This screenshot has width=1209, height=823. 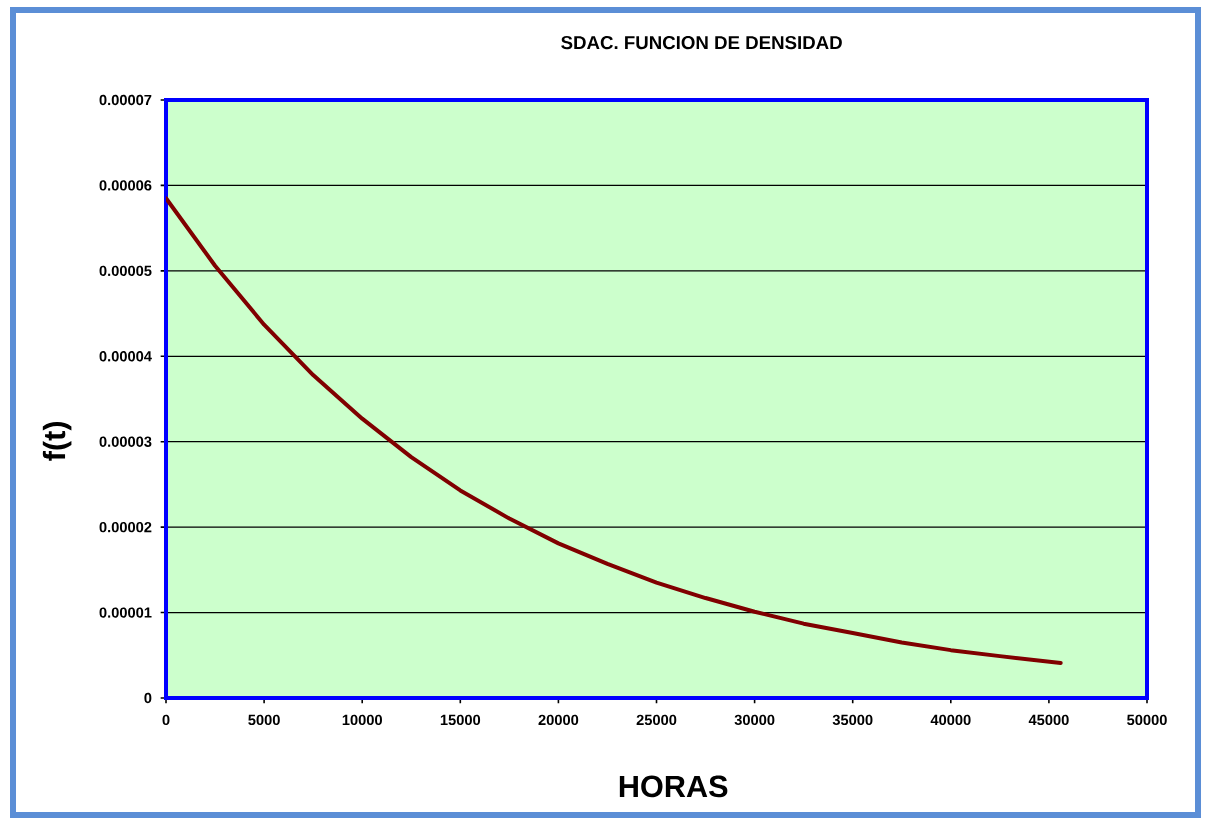 What do you see at coordinates (264, 720) in the screenshot?
I see `x-tick-label: 5000` at bounding box center [264, 720].